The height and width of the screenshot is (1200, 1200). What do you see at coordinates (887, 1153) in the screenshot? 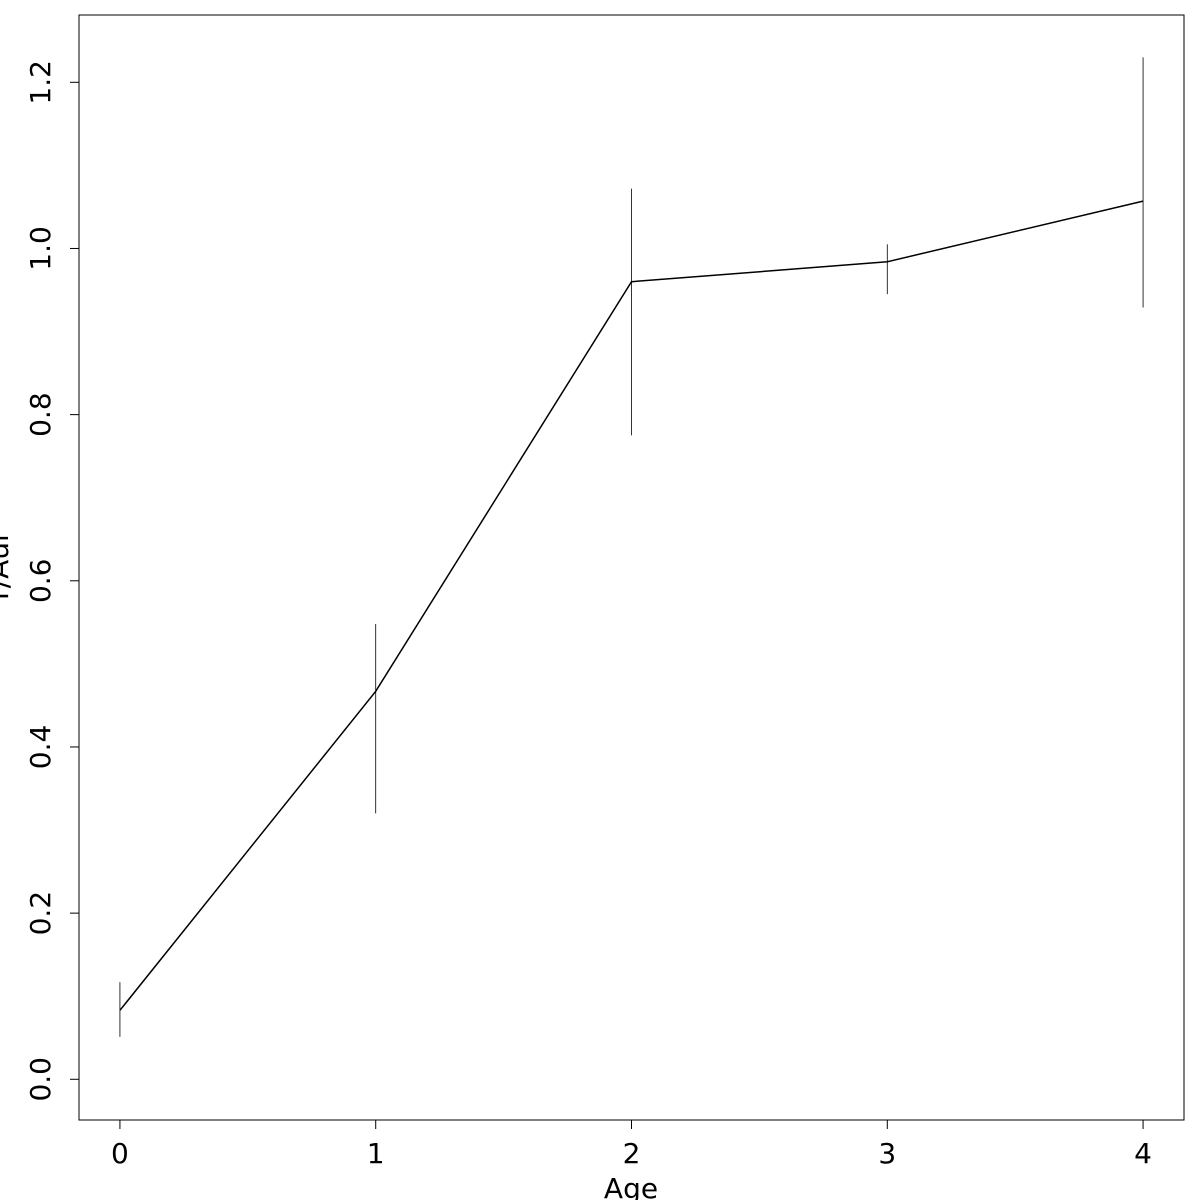
I see `x-tick-label: 3` at bounding box center [887, 1153].